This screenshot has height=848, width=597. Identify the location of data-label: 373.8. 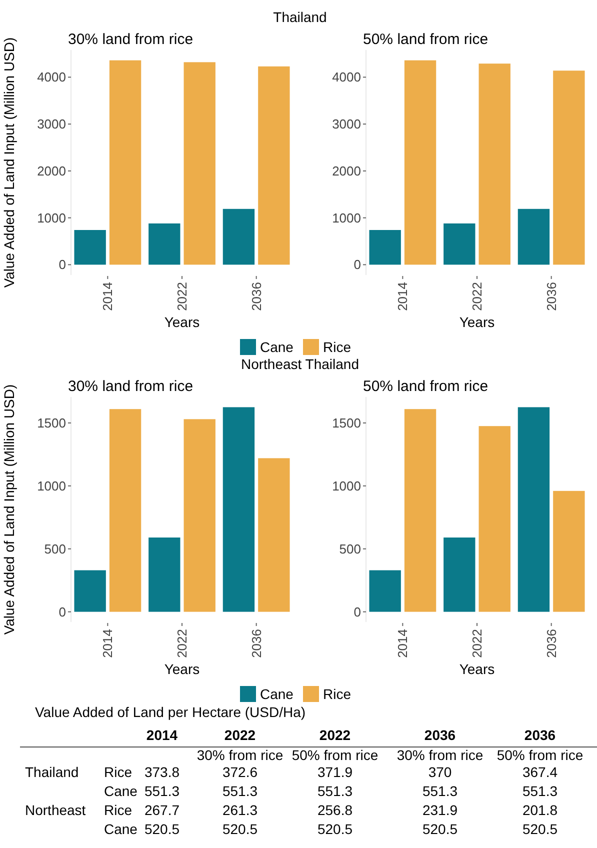
(162, 772).